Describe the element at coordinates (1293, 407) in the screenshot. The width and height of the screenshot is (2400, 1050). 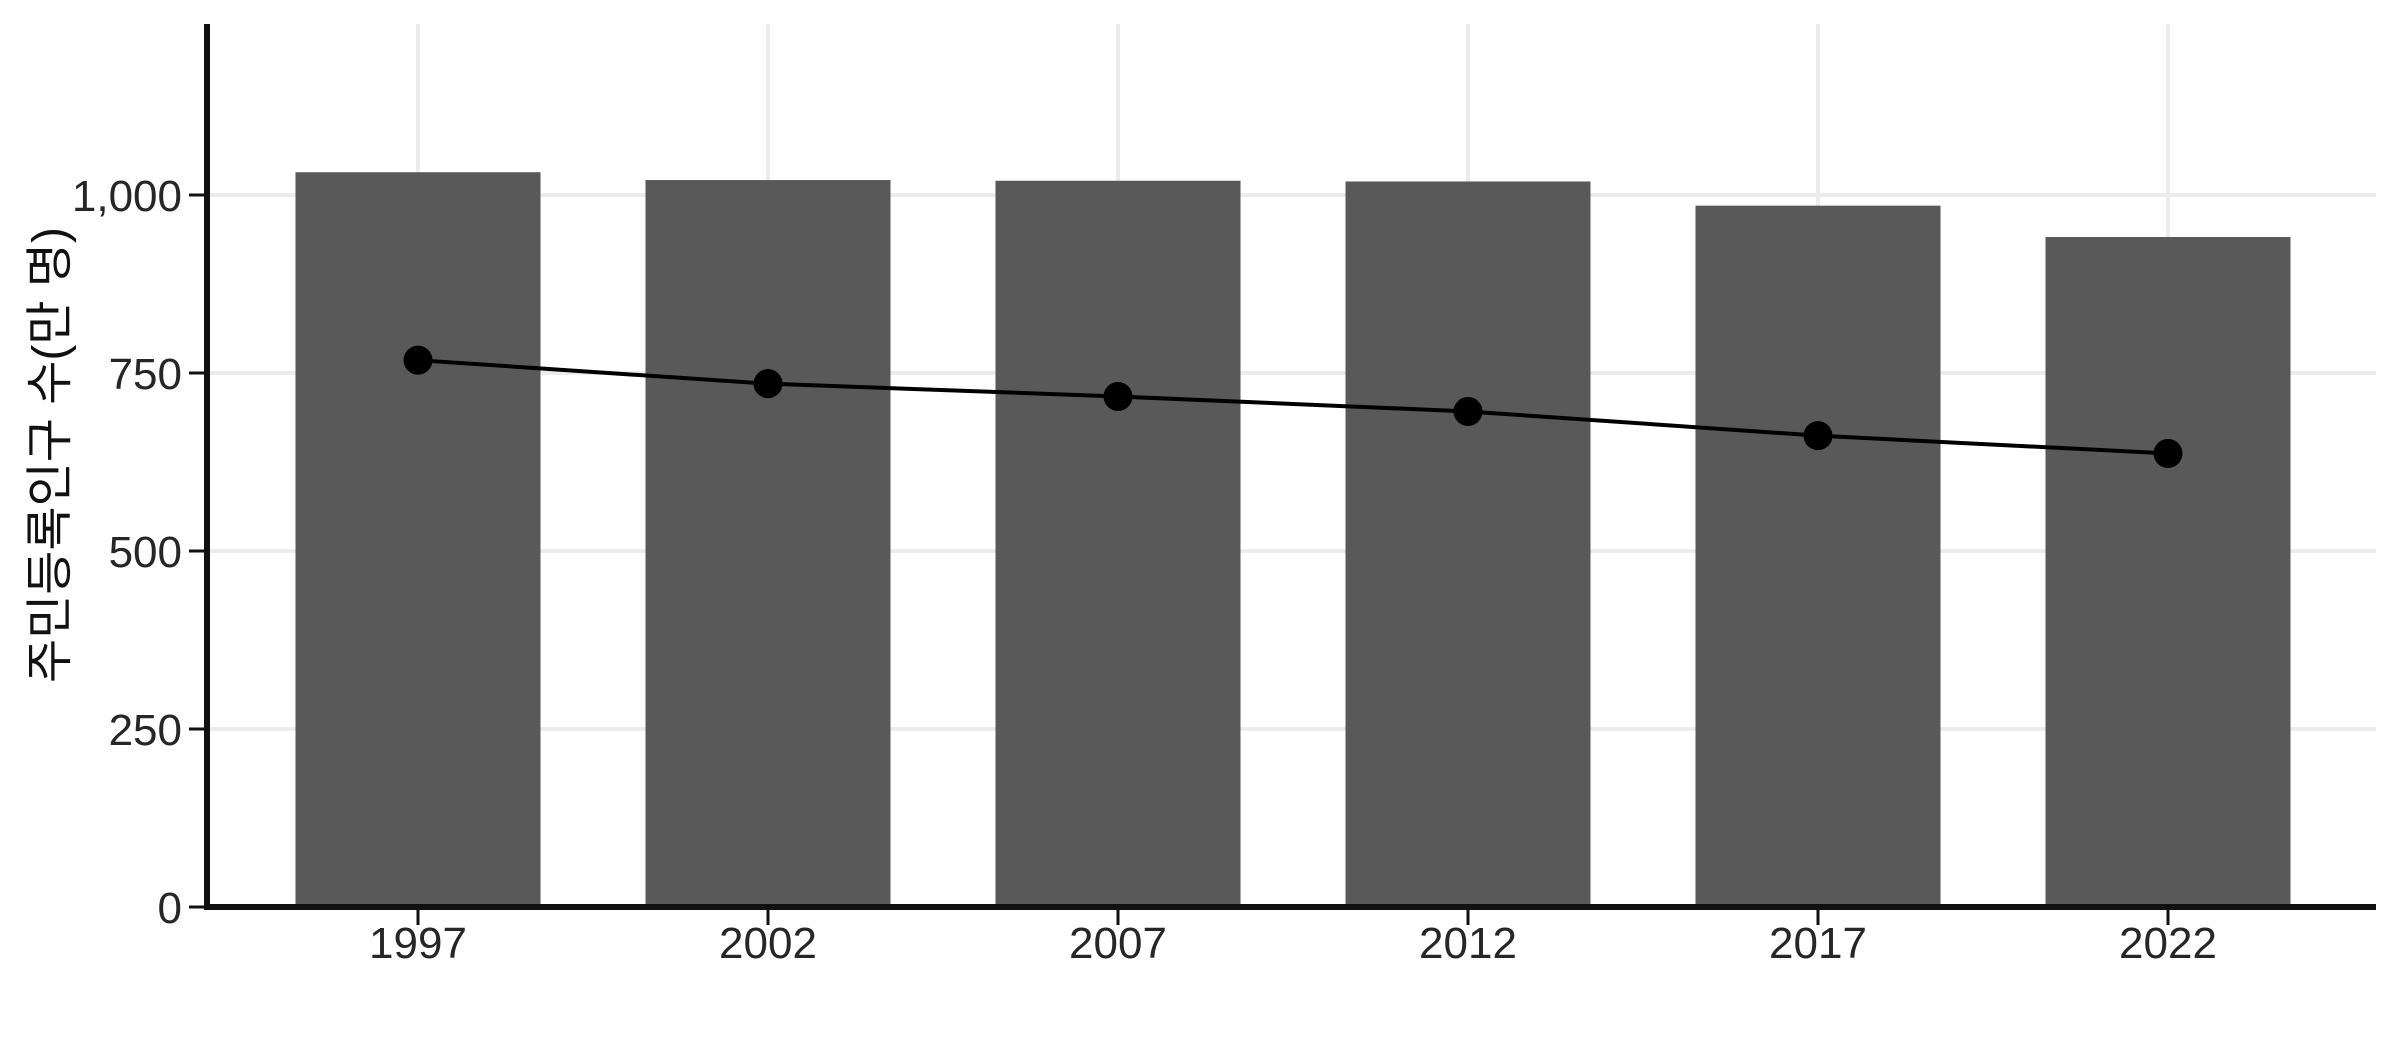
I see `line-series-path` at that location.